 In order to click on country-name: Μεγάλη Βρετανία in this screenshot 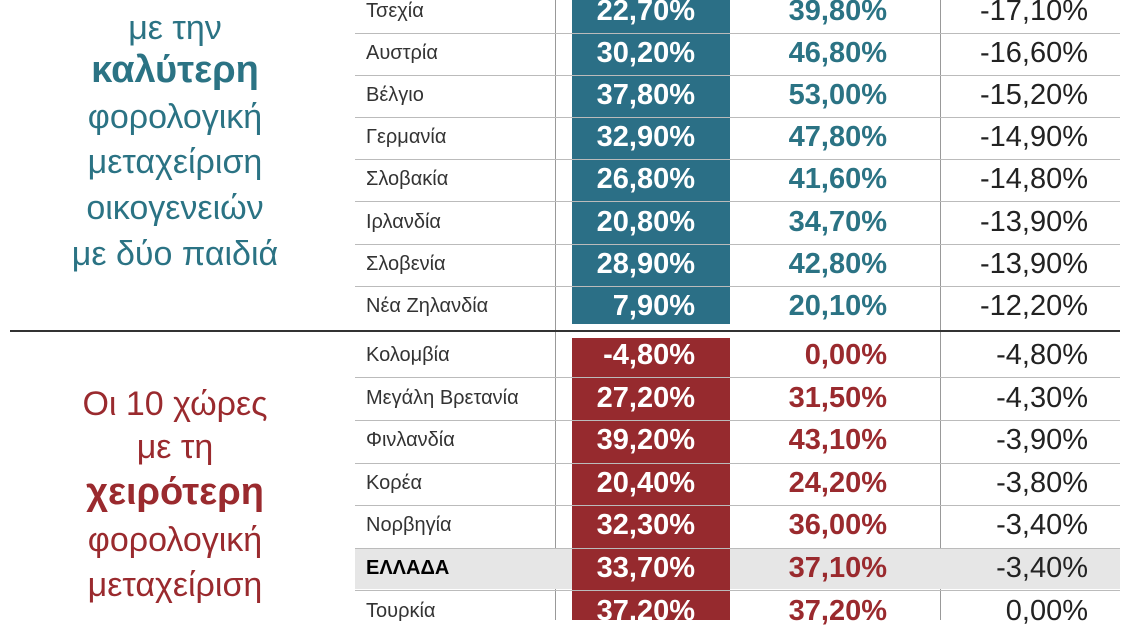, I will do `click(442, 397)`.